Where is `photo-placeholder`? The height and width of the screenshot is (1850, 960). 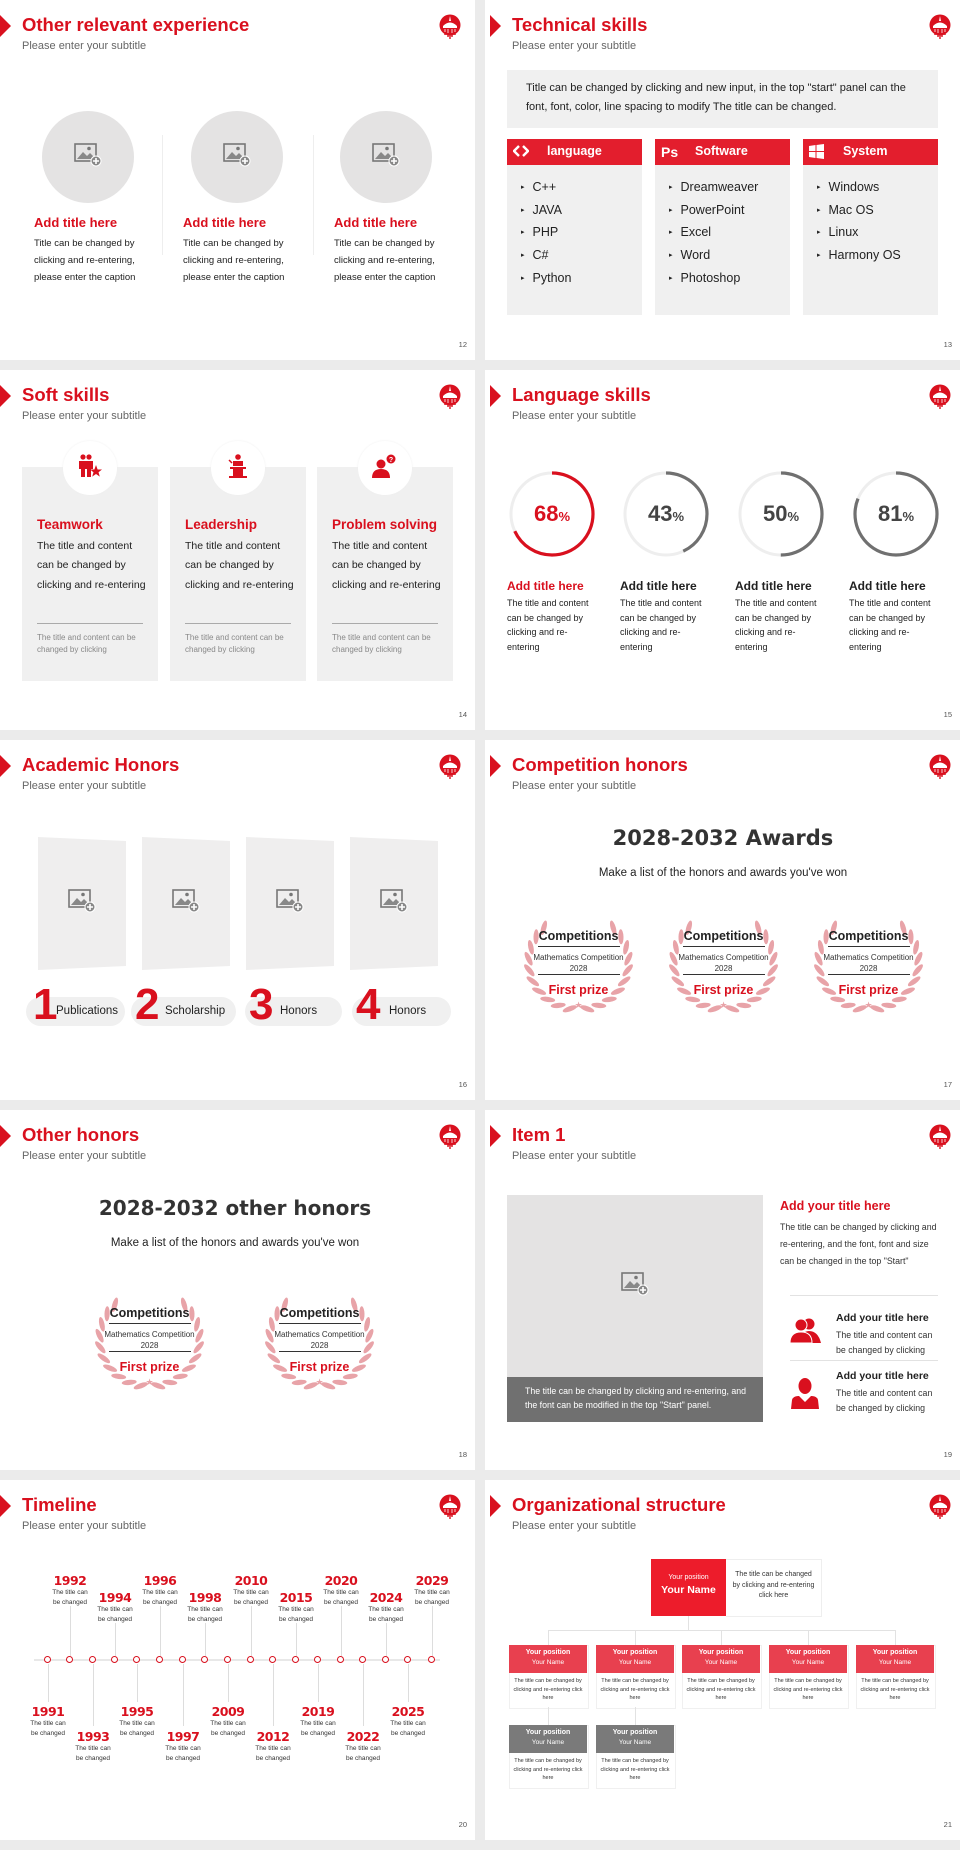 photo-placeholder is located at coordinates (635, 1286).